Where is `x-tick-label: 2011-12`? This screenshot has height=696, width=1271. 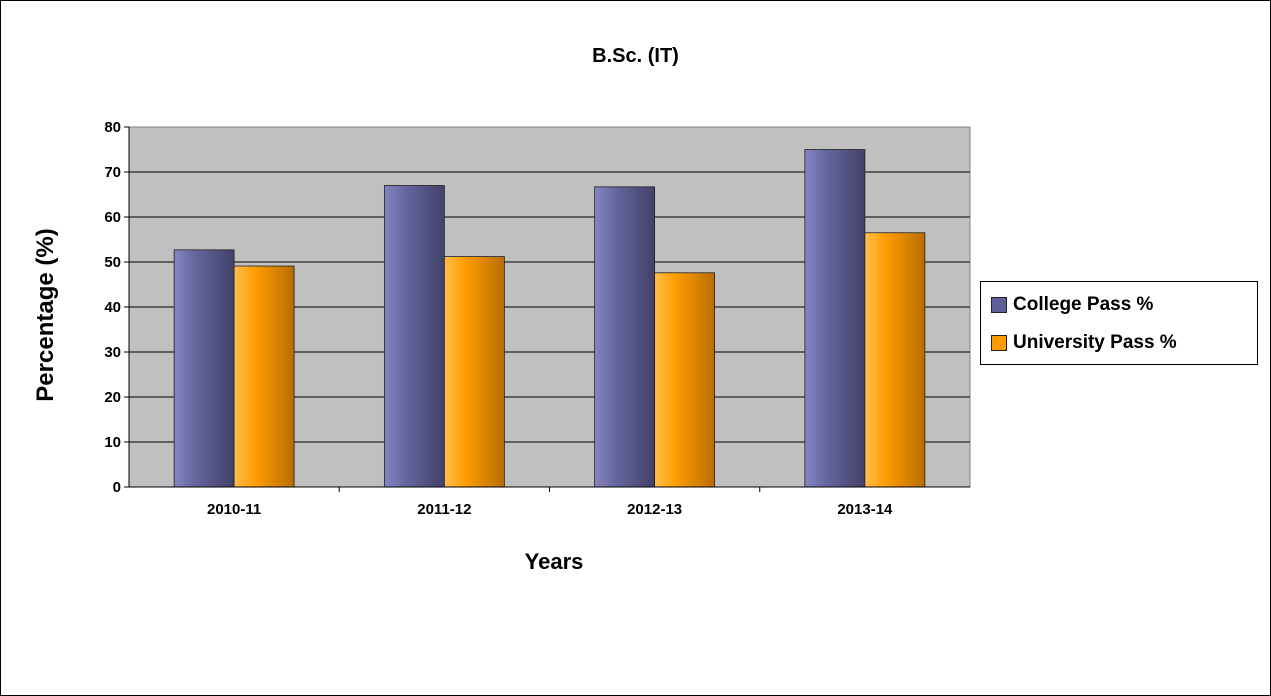
x-tick-label: 2011-12 is located at coordinates (444, 509).